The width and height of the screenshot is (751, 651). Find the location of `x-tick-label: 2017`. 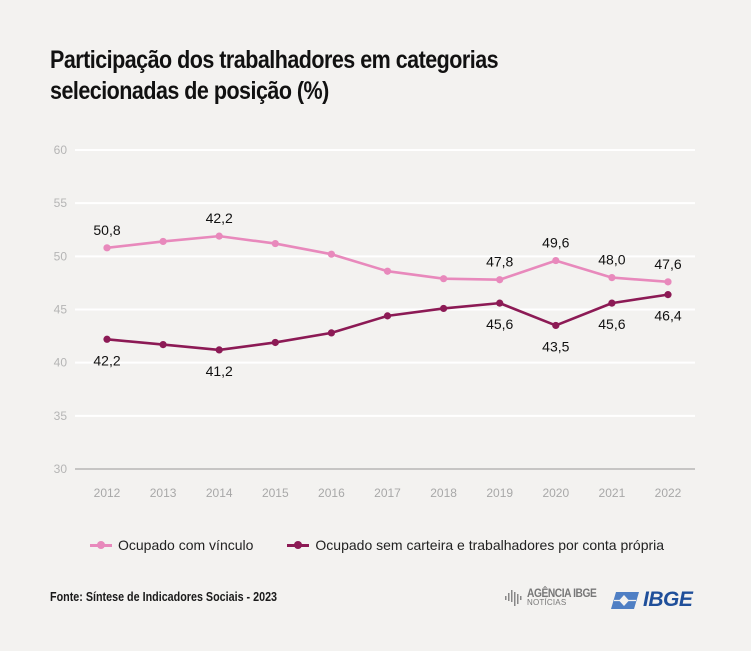

x-tick-label: 2017 is located at coordinates (387, 493).